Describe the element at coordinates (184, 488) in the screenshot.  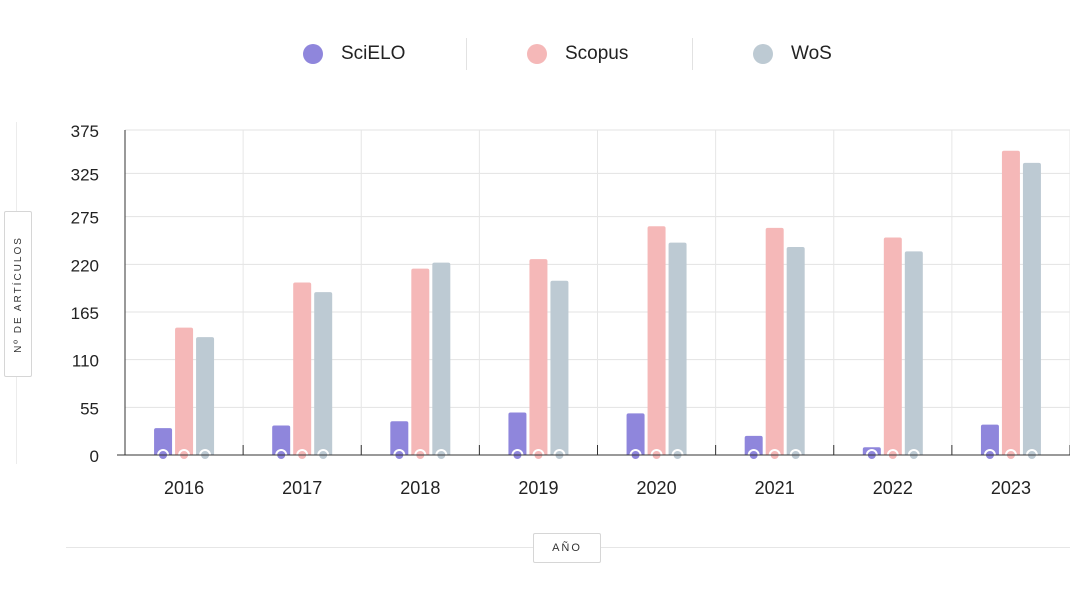
I see `x-tick-label: 2016` at that location.